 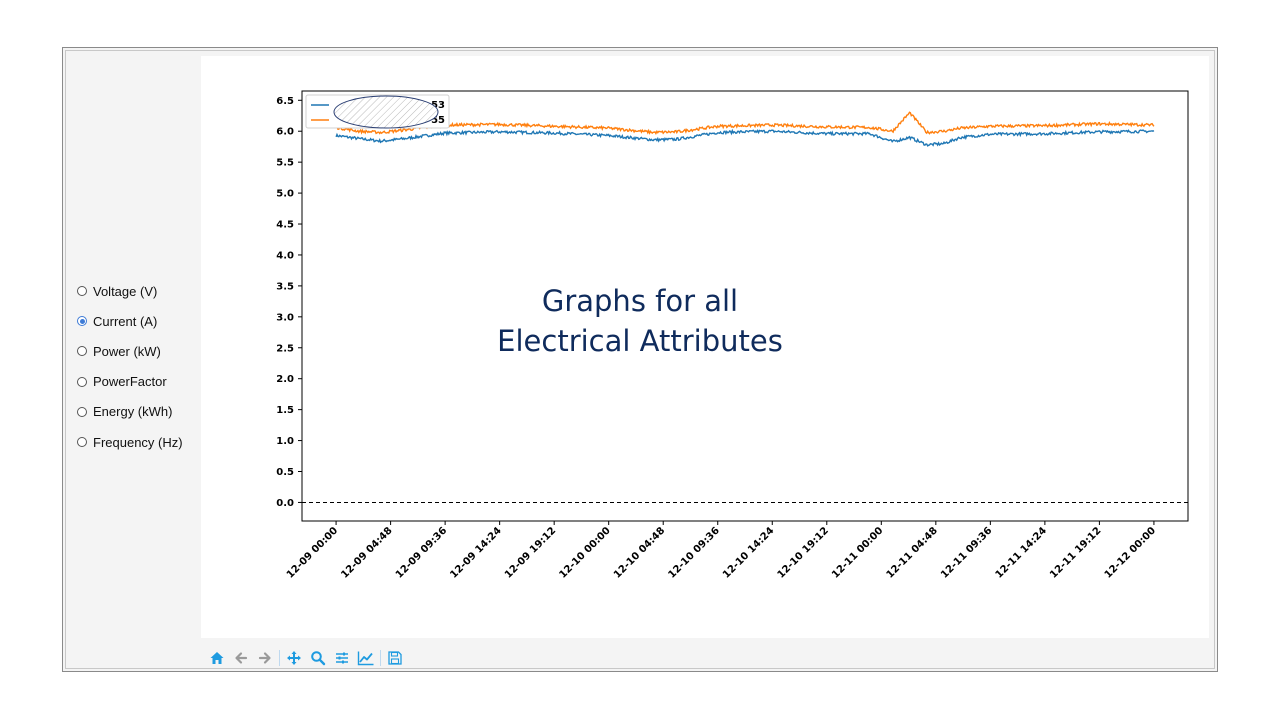 I want to click on y-tick-label: 2.0, so click(x=285, y=379).